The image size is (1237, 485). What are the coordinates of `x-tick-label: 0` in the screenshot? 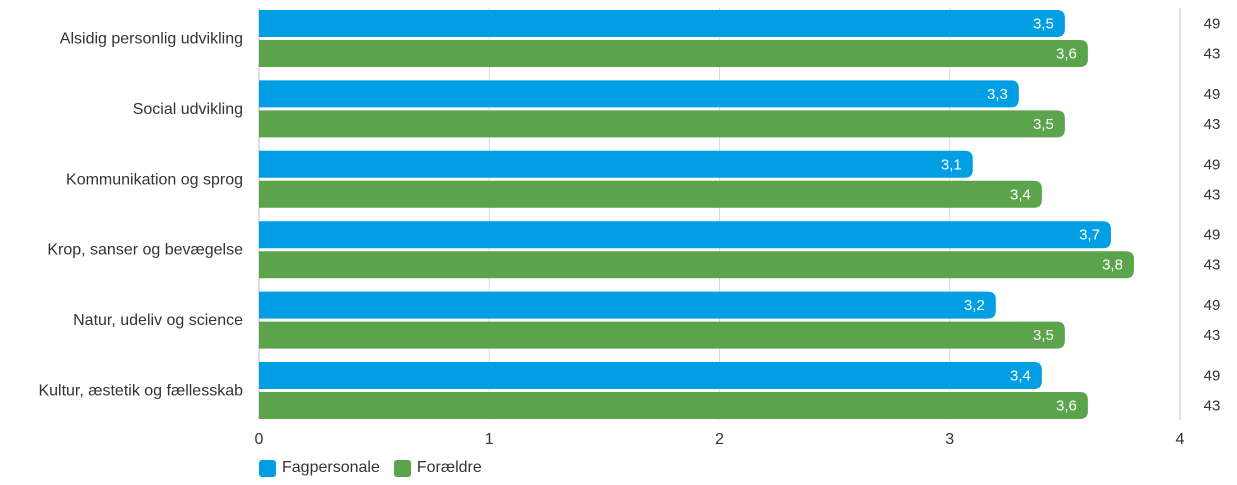 It's located at (259, 439).